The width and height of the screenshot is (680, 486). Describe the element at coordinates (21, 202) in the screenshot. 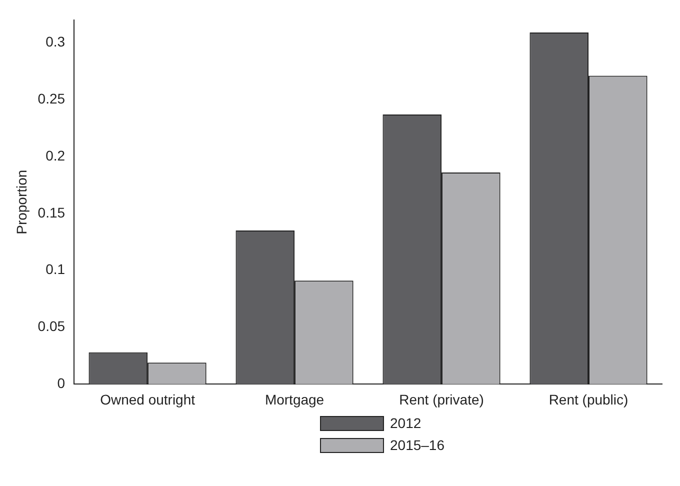

I see `y-axis-title: Proportion` at that location.